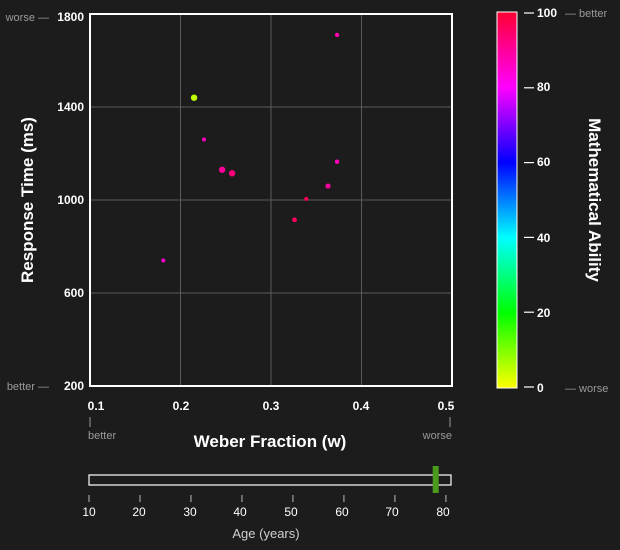  Describe the element at coordinates (139, 512) in the screenshot. I see `age-tick-label: 20` at that location.